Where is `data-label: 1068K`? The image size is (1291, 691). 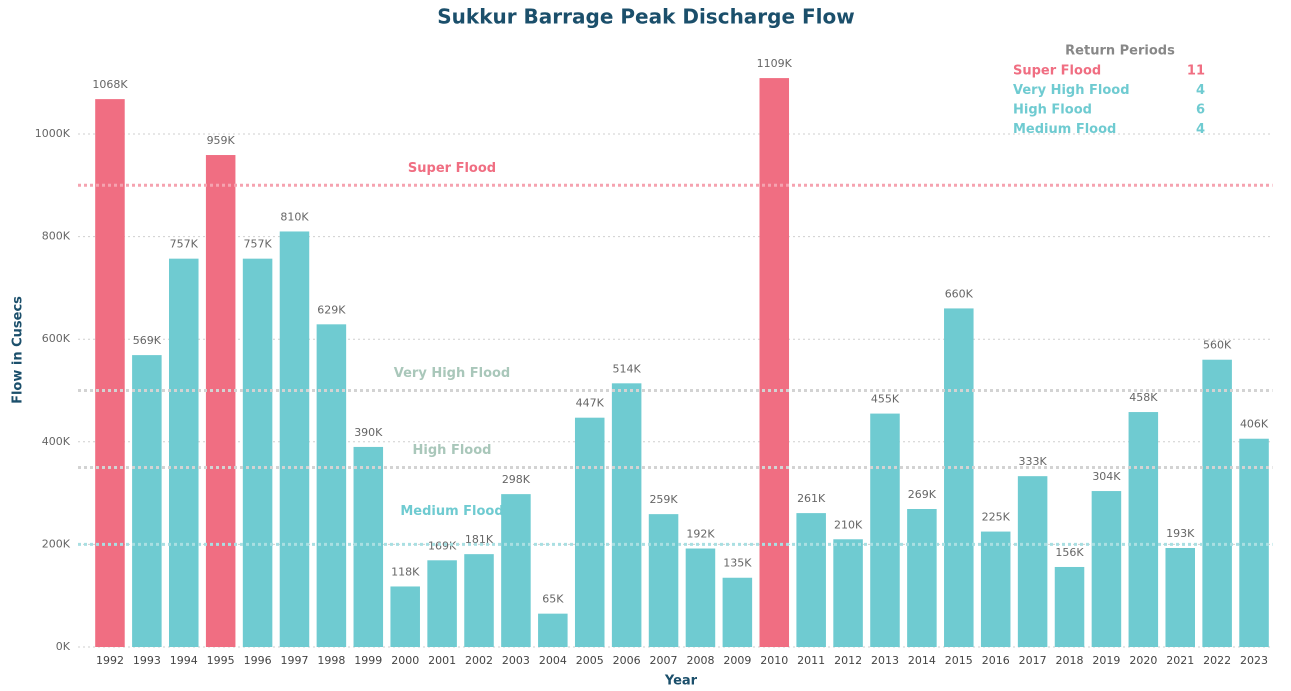 data-label: 1068K is located at coordinates (110, 84).